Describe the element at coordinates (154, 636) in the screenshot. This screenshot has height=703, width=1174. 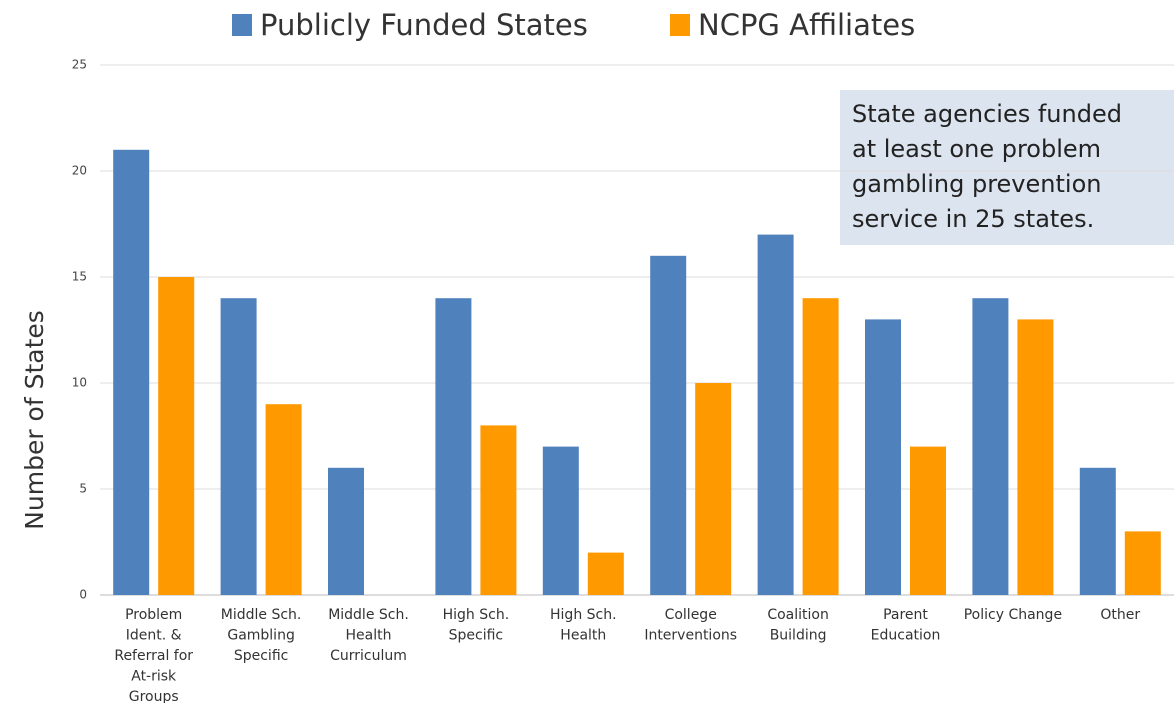
I see `x-tick-label: Ident. &` at that location.